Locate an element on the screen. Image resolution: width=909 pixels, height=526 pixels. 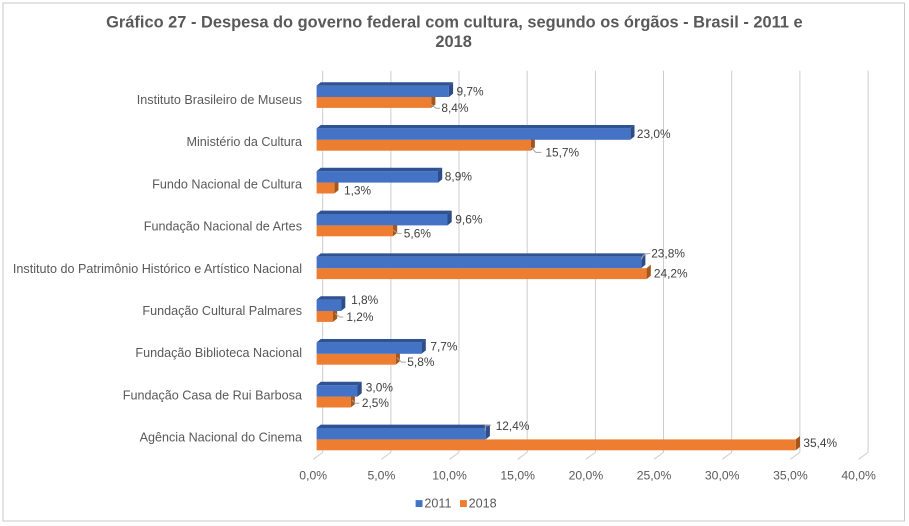
svg-text: Fundação Nacional de Artes is located at coordinates (223, 227).